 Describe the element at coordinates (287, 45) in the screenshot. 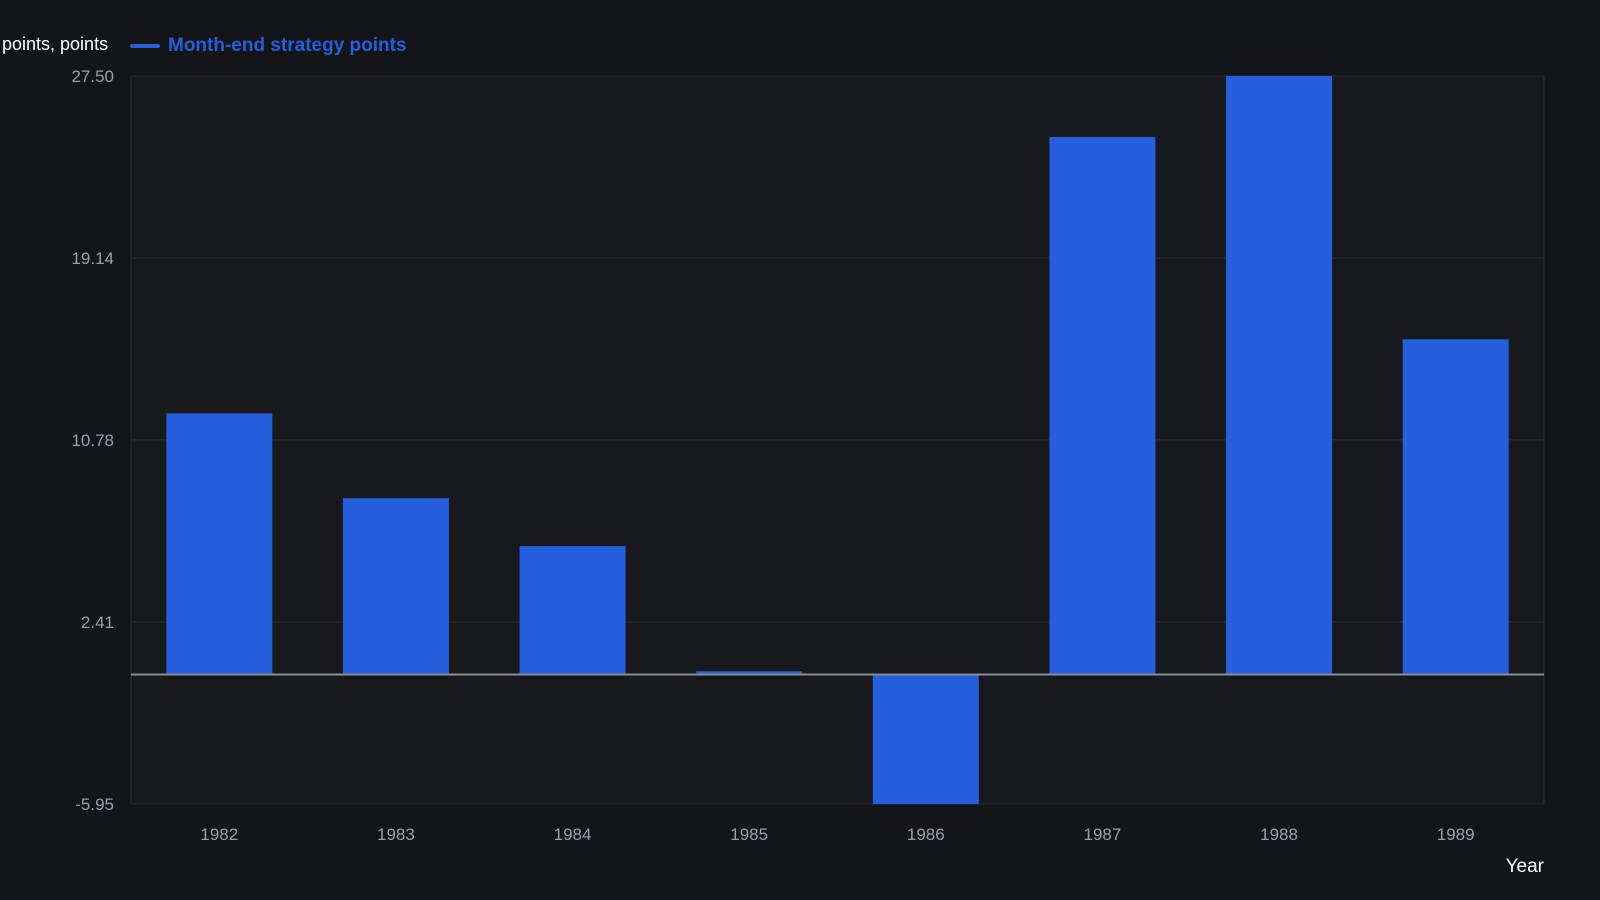

I see `legend-label: Month-end strategy points` at that location.